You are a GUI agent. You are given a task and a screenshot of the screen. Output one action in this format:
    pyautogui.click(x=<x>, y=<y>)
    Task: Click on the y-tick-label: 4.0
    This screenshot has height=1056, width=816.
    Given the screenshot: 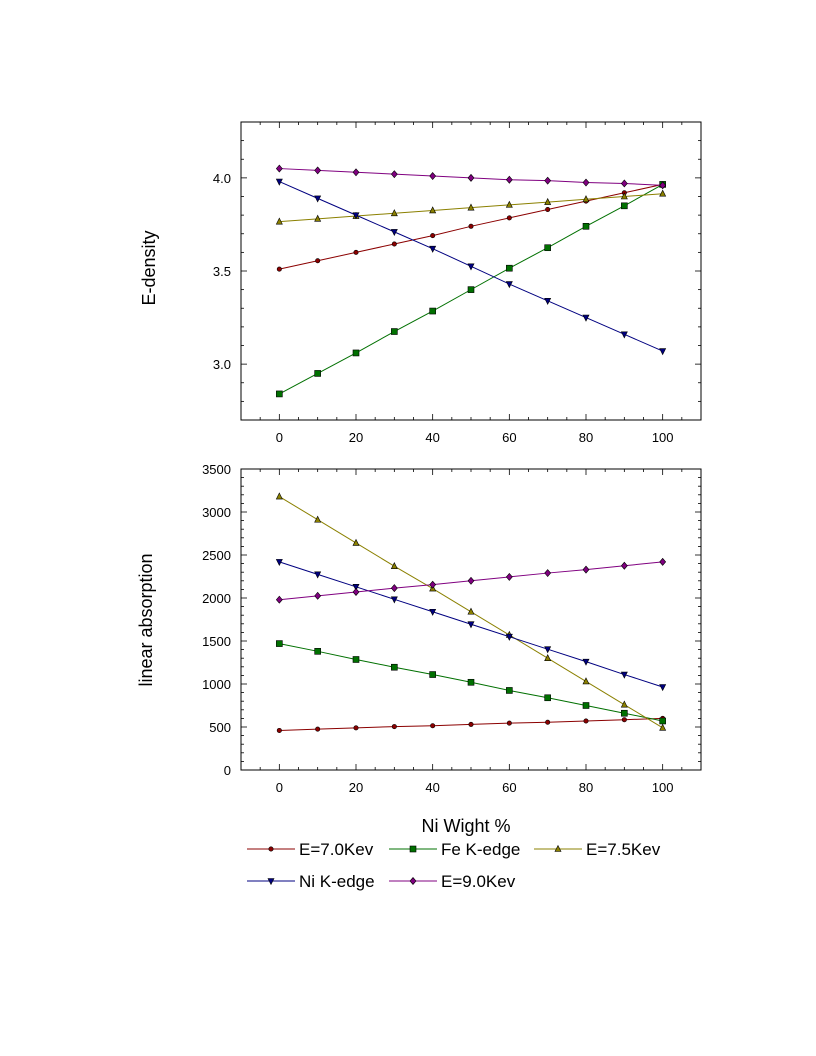 What is the action you would take?
    pyautogui.click(x=222, y=178)
    